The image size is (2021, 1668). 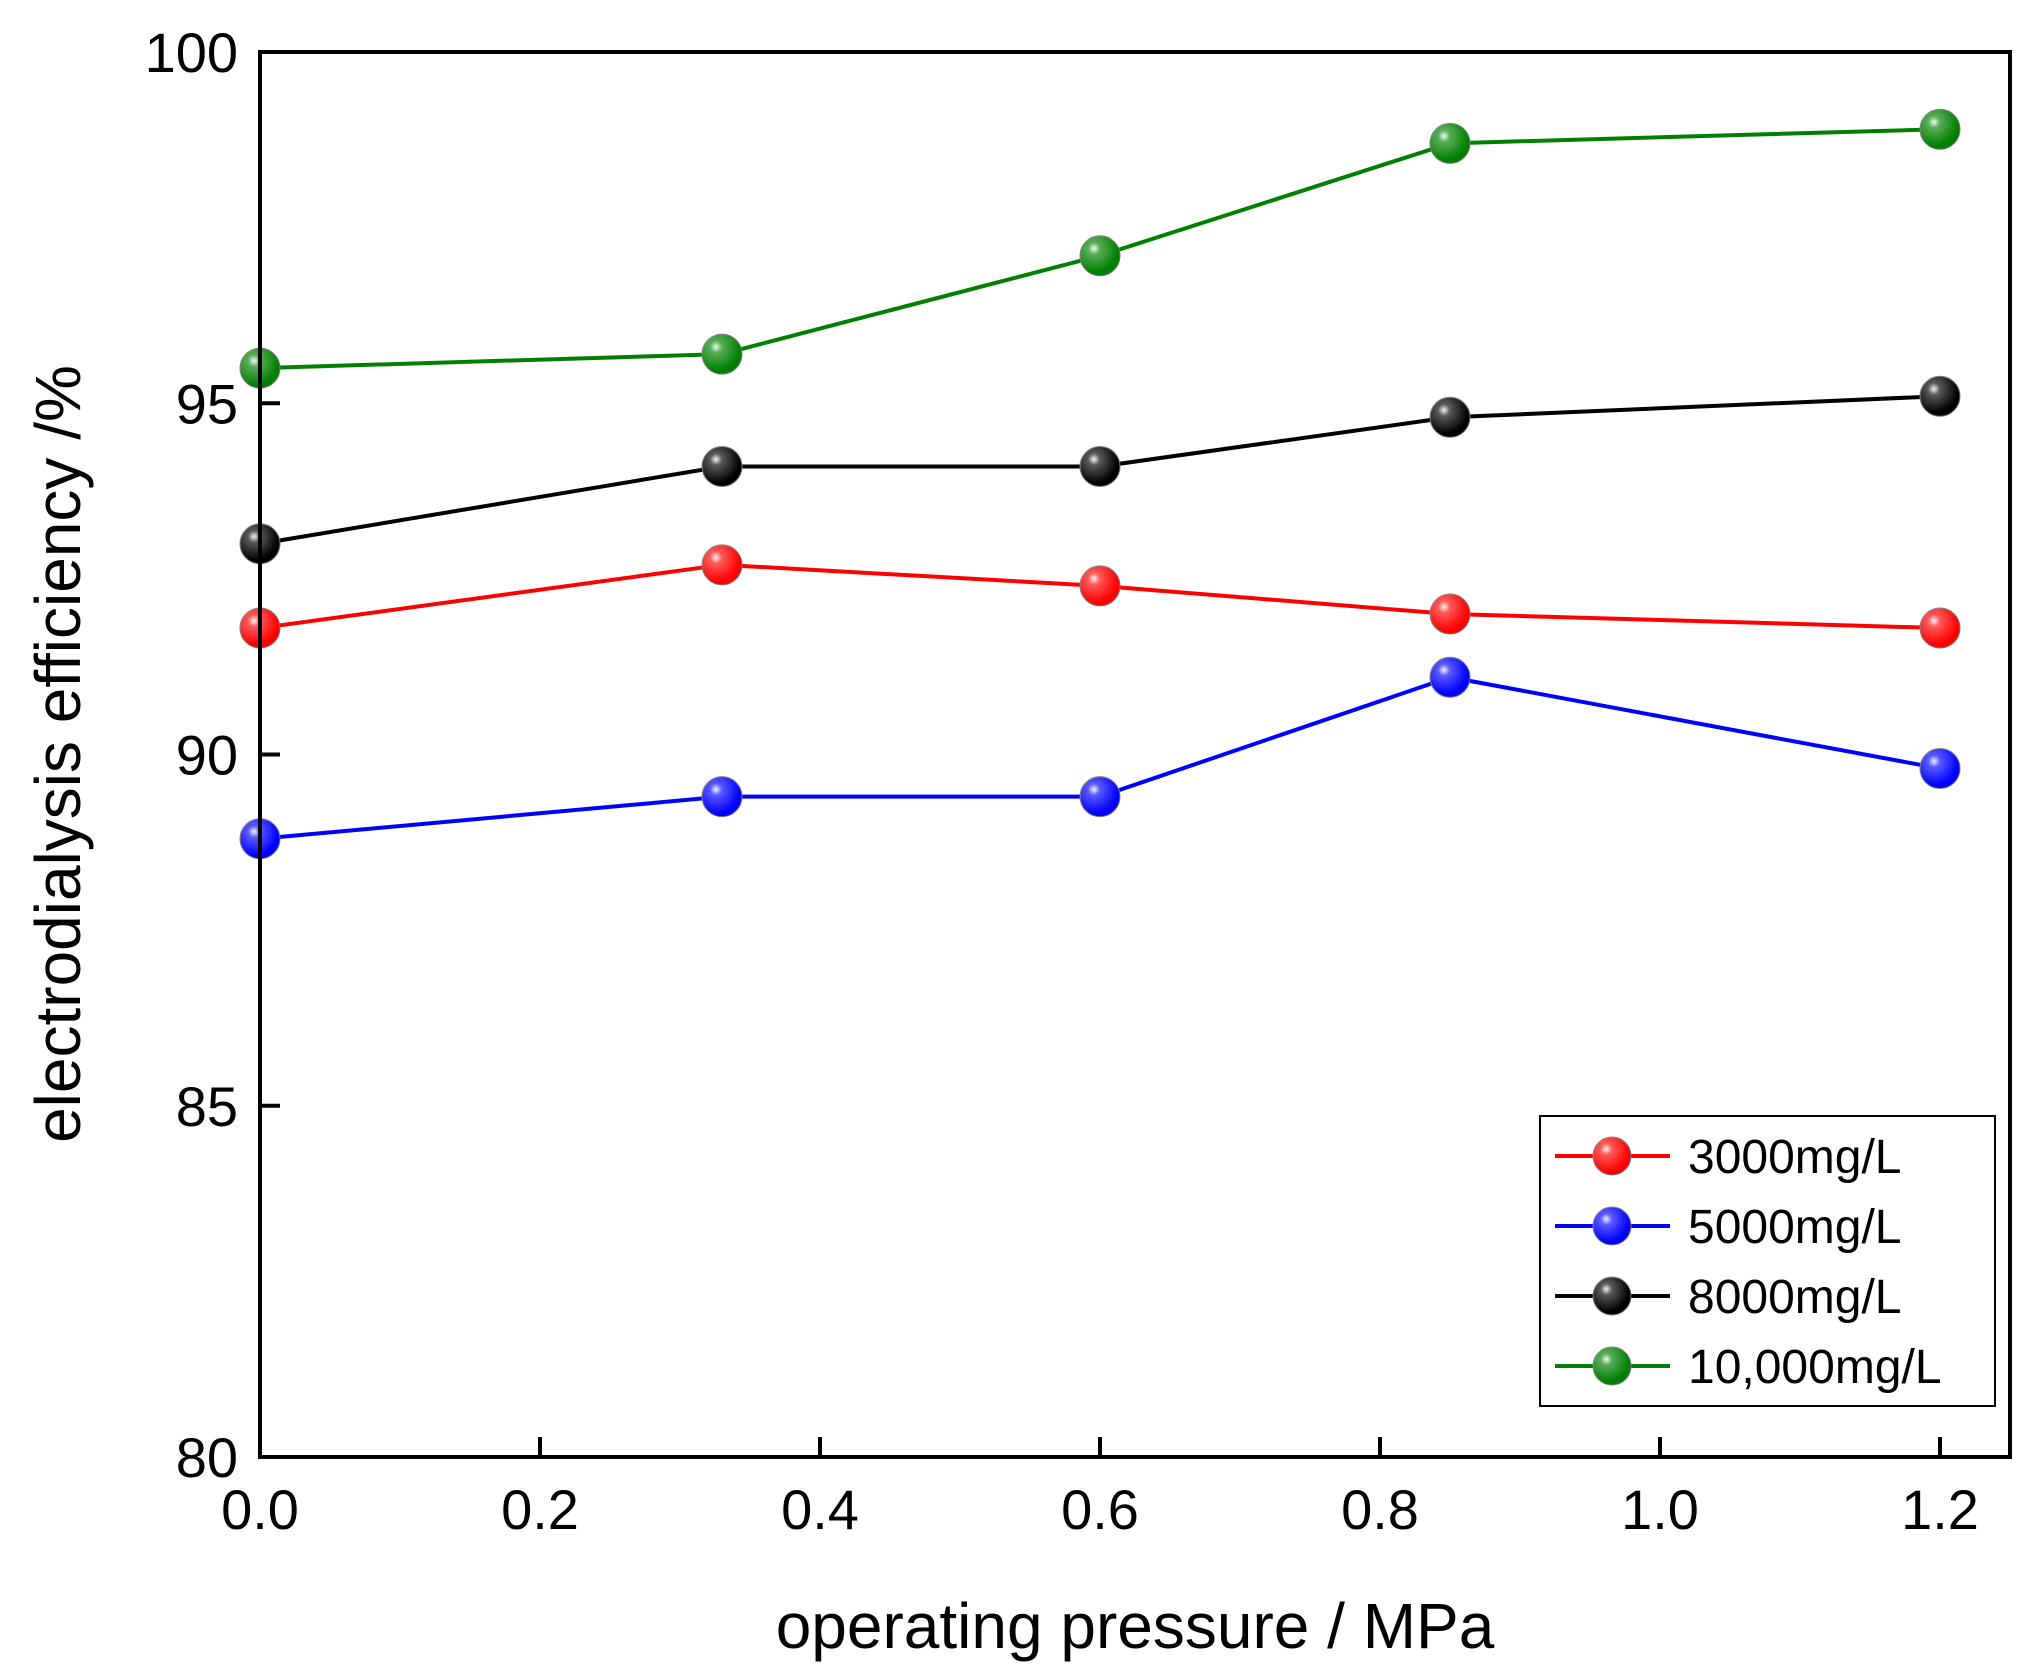 I want to click on y-axis-title: electrodialysis efficiency /%, so click(x=58, y=754).